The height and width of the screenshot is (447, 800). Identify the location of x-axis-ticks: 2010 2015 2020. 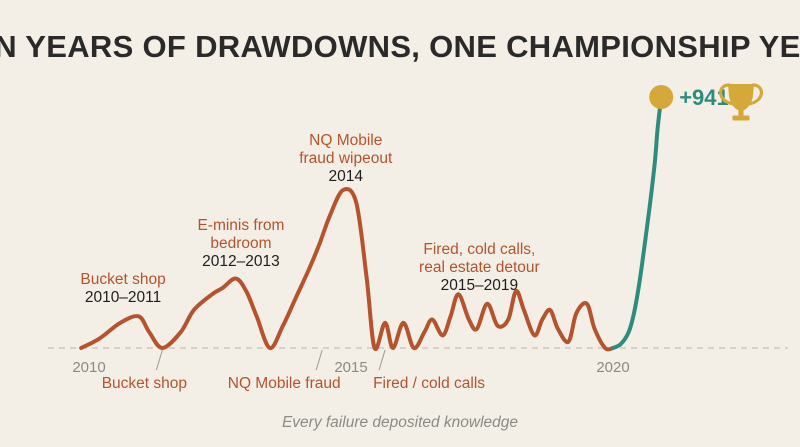
(350, 367).